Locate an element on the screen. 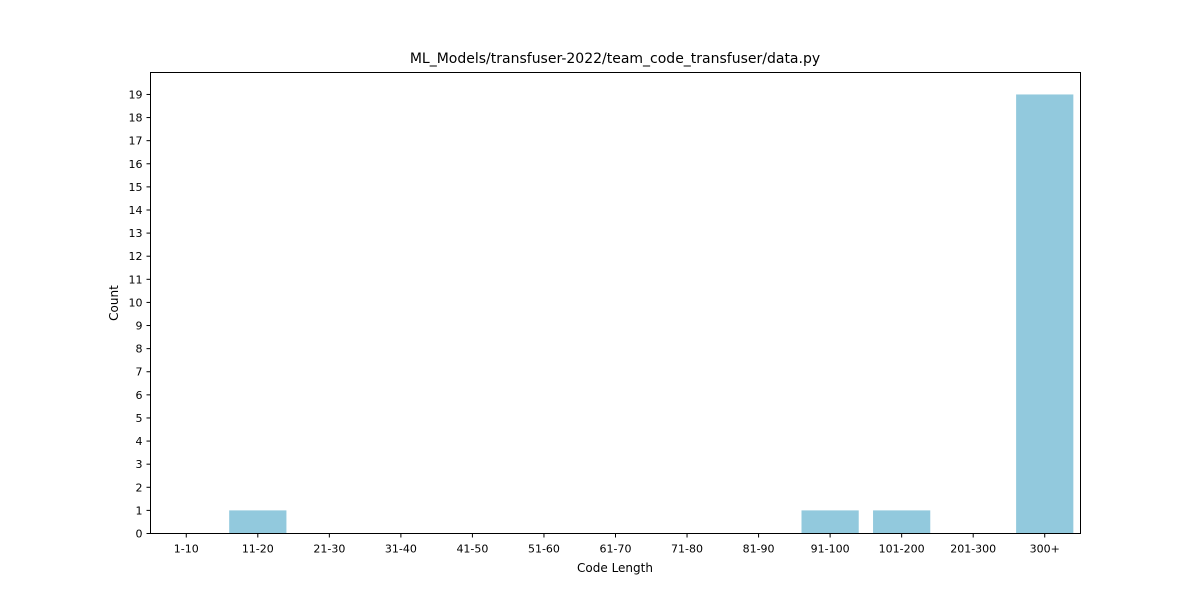  y-tick-label: 15 is located at coordinates (136, 187).